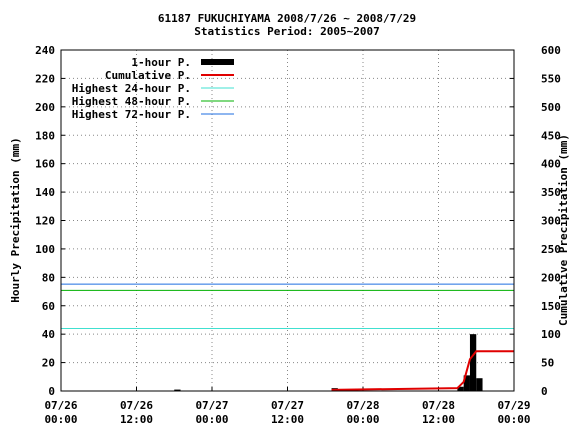  I want to click on threshold-lines, so click(287, 306).